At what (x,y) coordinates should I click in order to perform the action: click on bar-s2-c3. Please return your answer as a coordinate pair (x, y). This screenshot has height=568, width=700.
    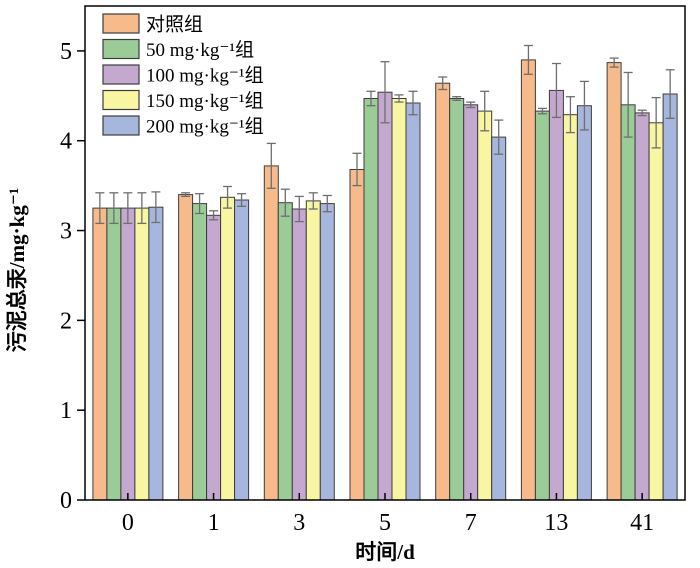
    Looking at the image, I should click on (385, 296).